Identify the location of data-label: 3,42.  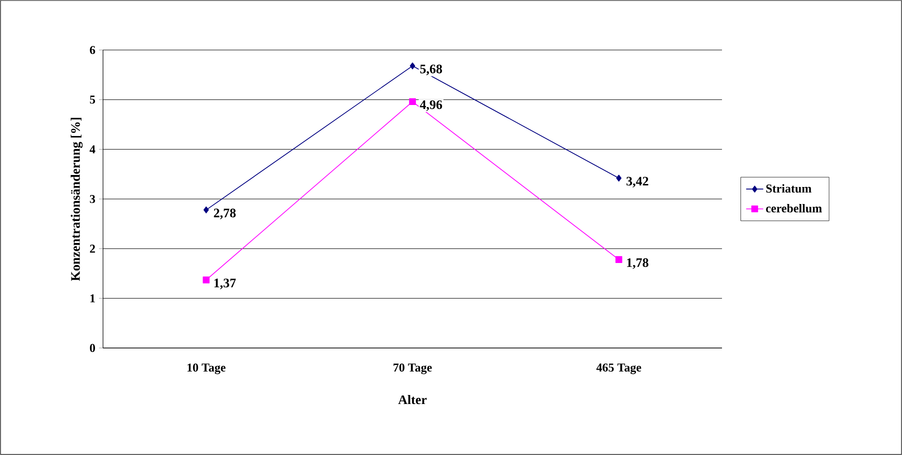
(637, 182).